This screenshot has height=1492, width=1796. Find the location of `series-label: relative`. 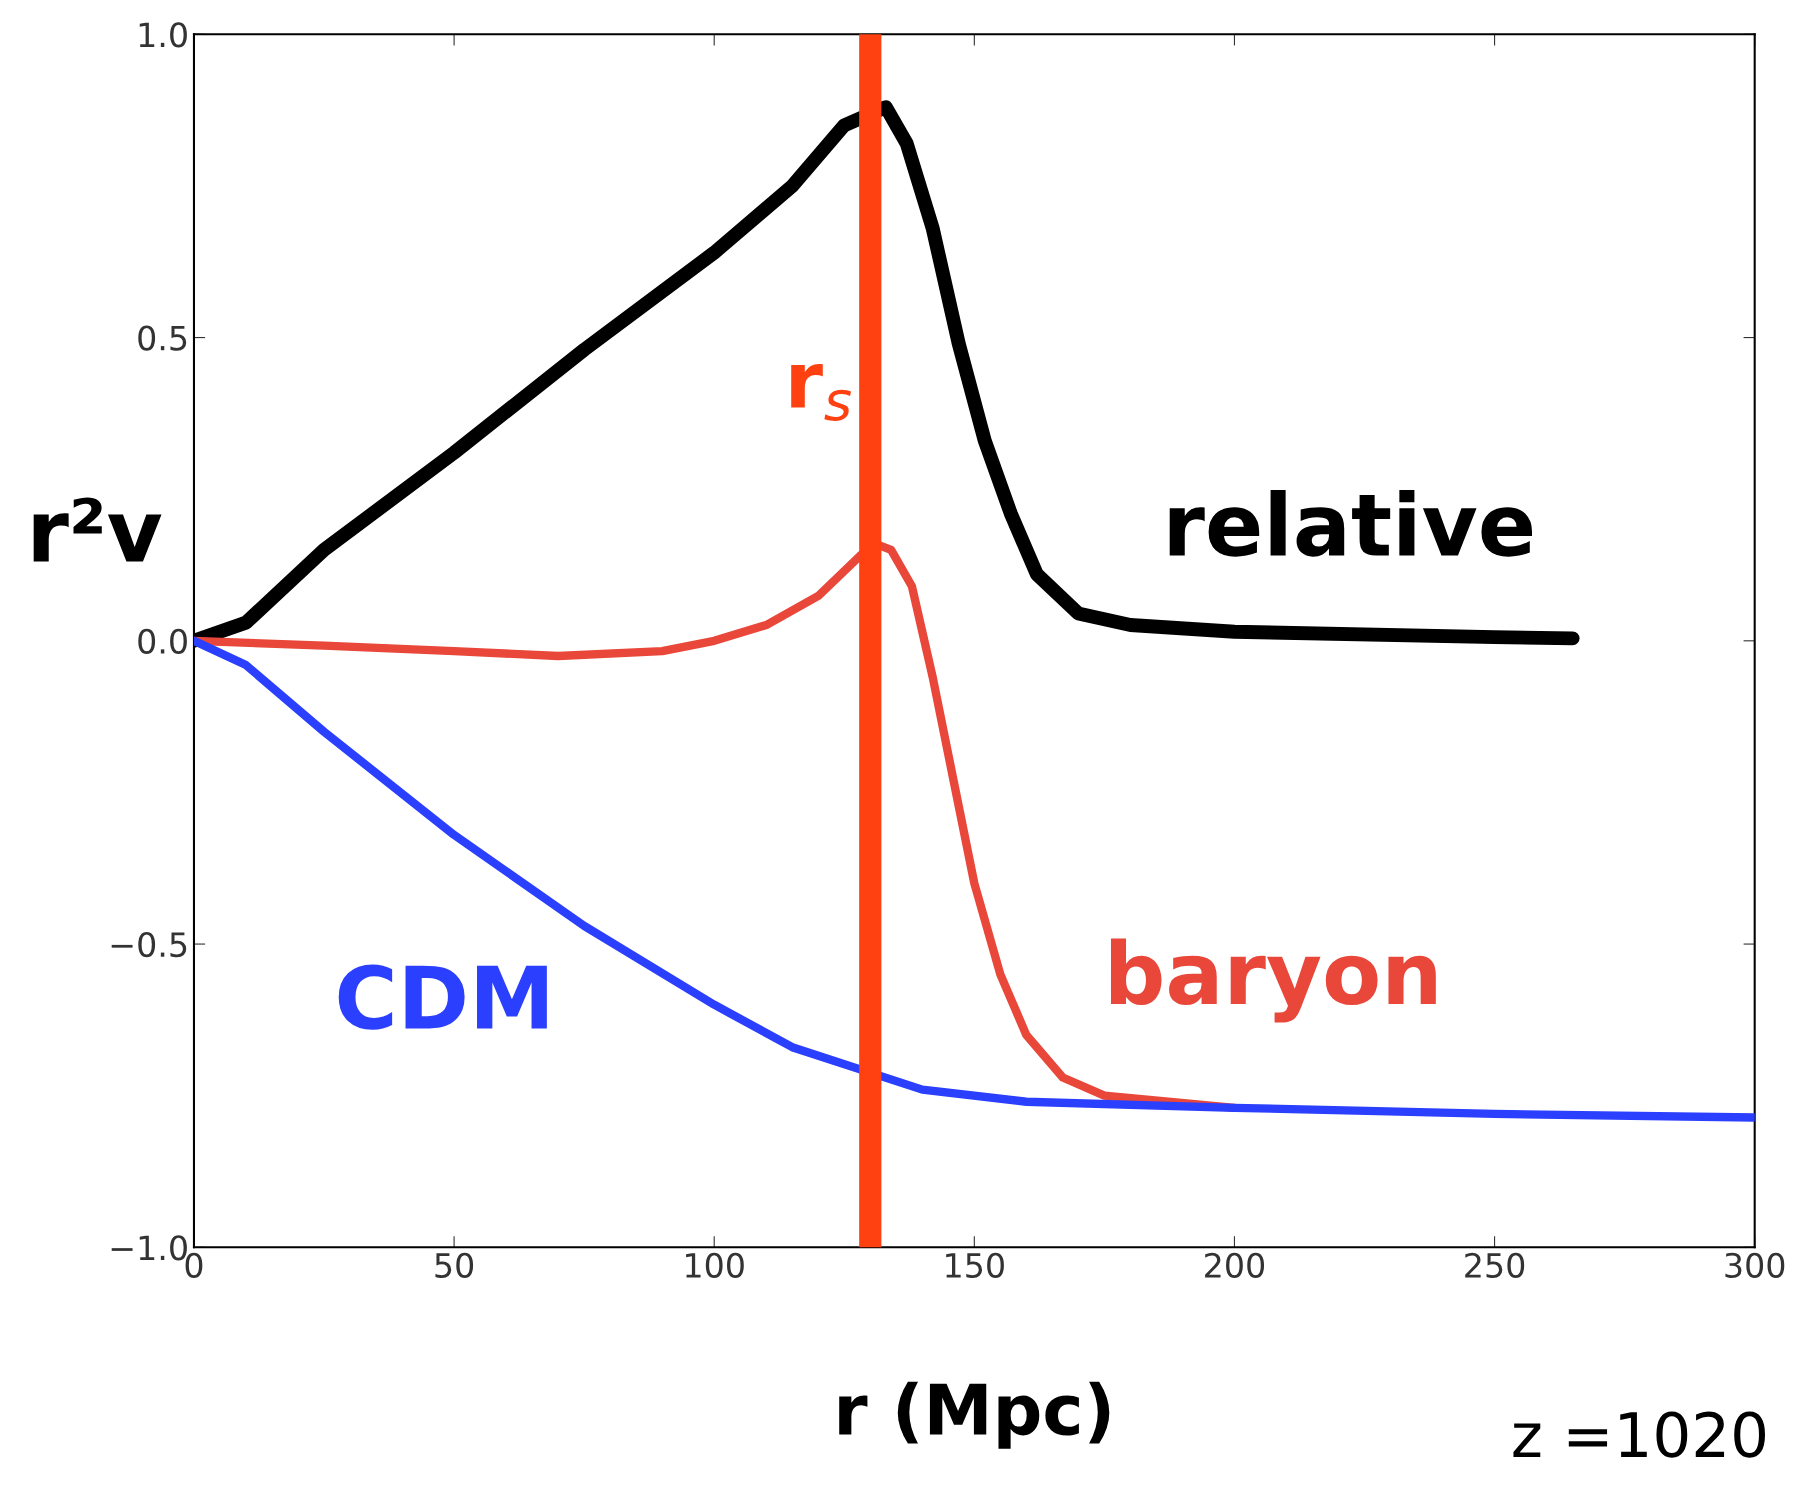

series-label: relative is located at coordinates (1351, 523).